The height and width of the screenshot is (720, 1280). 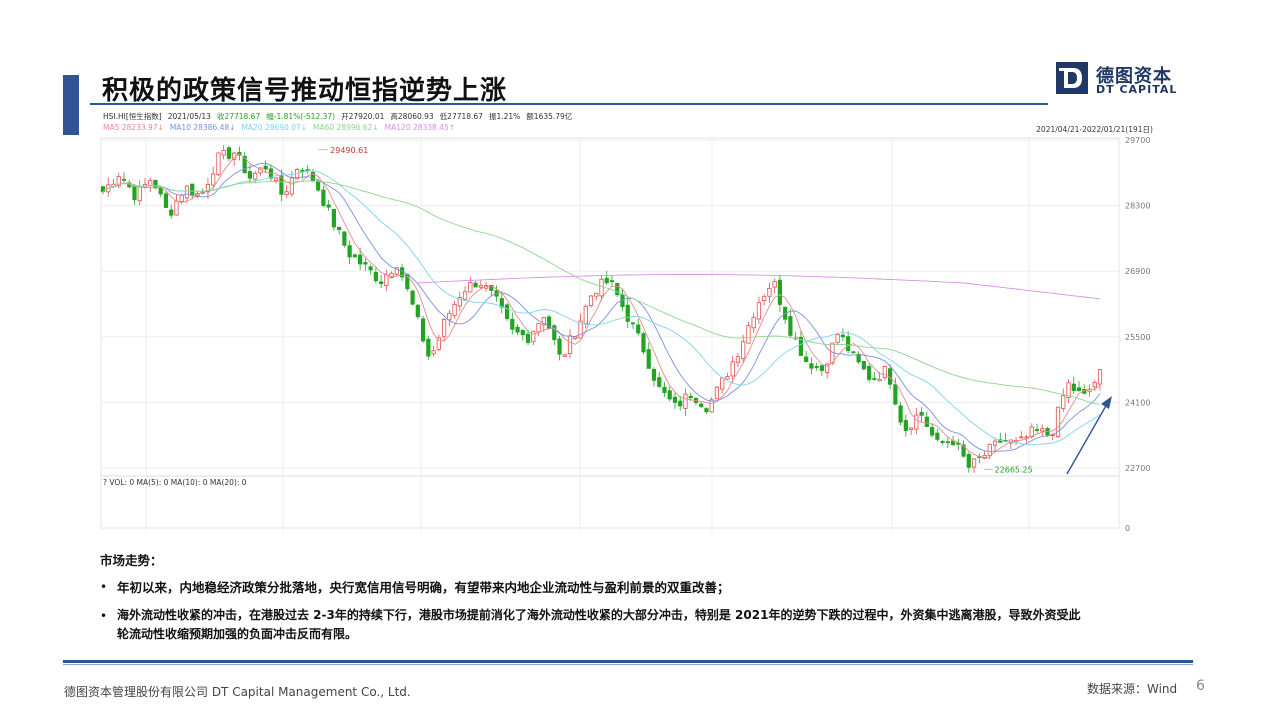 I want to click on dt-capital-logo: 德图资本 DT CAPITAL, so click(x=1118, y=80).